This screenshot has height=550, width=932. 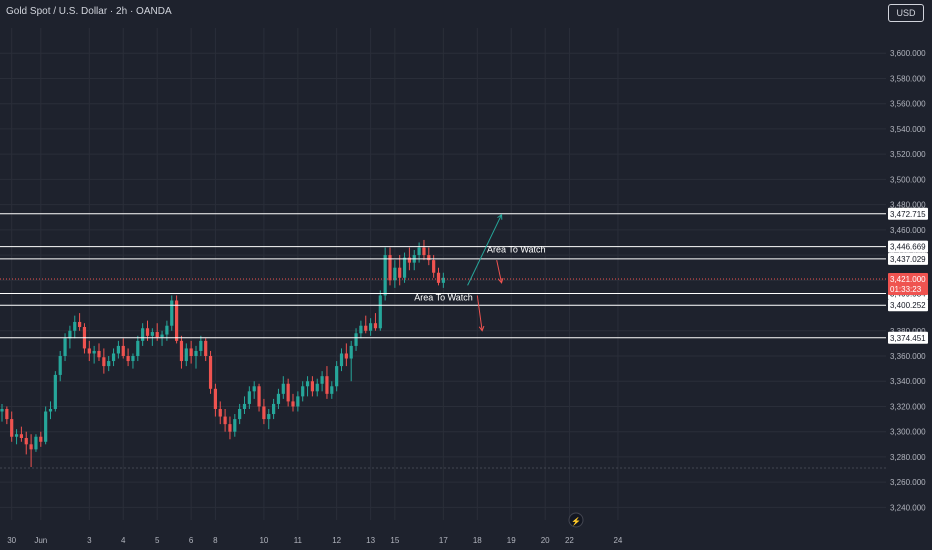 What do you see at coordinates (545, 540) in the screenshot?
I see `x-tick-label: 20` at bounding box center [545, 540].